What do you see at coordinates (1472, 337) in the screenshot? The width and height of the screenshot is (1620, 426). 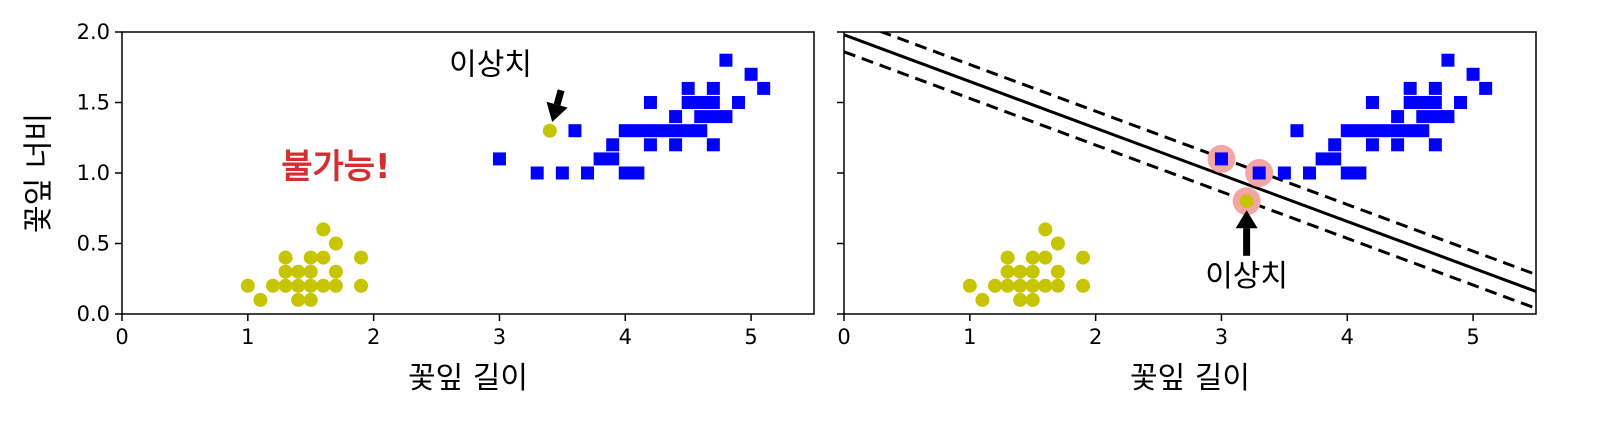 I see `x-tick-label: 5` at bounding box center [1472, 337].